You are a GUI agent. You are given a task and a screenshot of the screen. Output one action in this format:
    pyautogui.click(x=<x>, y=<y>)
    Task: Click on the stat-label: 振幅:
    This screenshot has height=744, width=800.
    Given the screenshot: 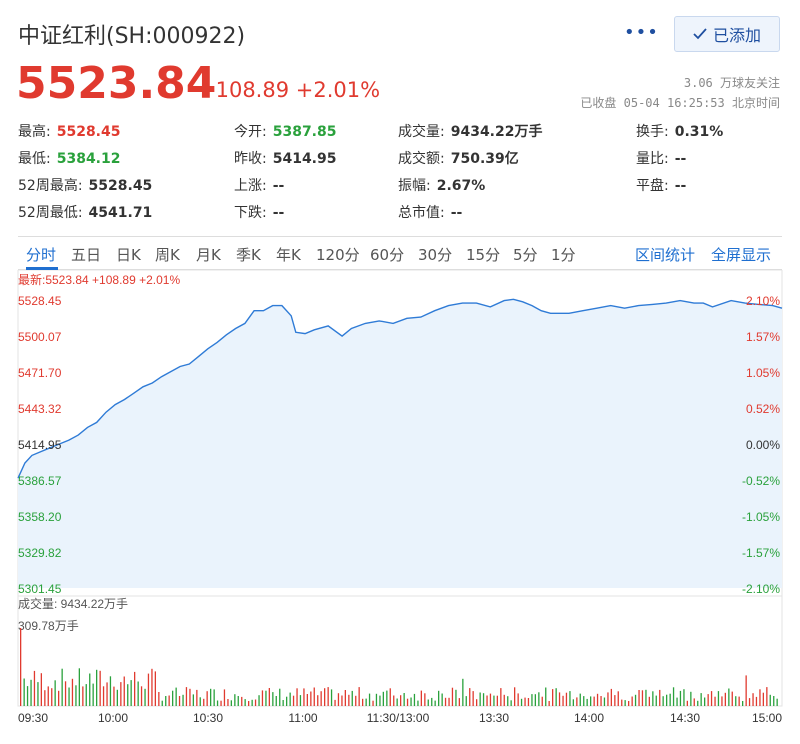 What is the action you would take?
    pyautogui.click(x=414, y=186)
    